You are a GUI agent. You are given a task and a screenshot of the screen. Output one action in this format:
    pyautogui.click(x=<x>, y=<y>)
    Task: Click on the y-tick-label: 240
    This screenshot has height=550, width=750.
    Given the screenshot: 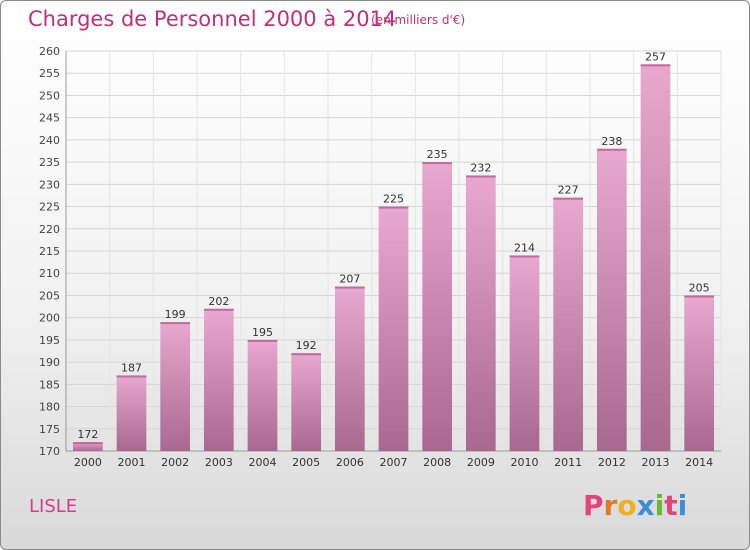 What is the action you would take?
    pyautogui.click(x=49, y=140)
    